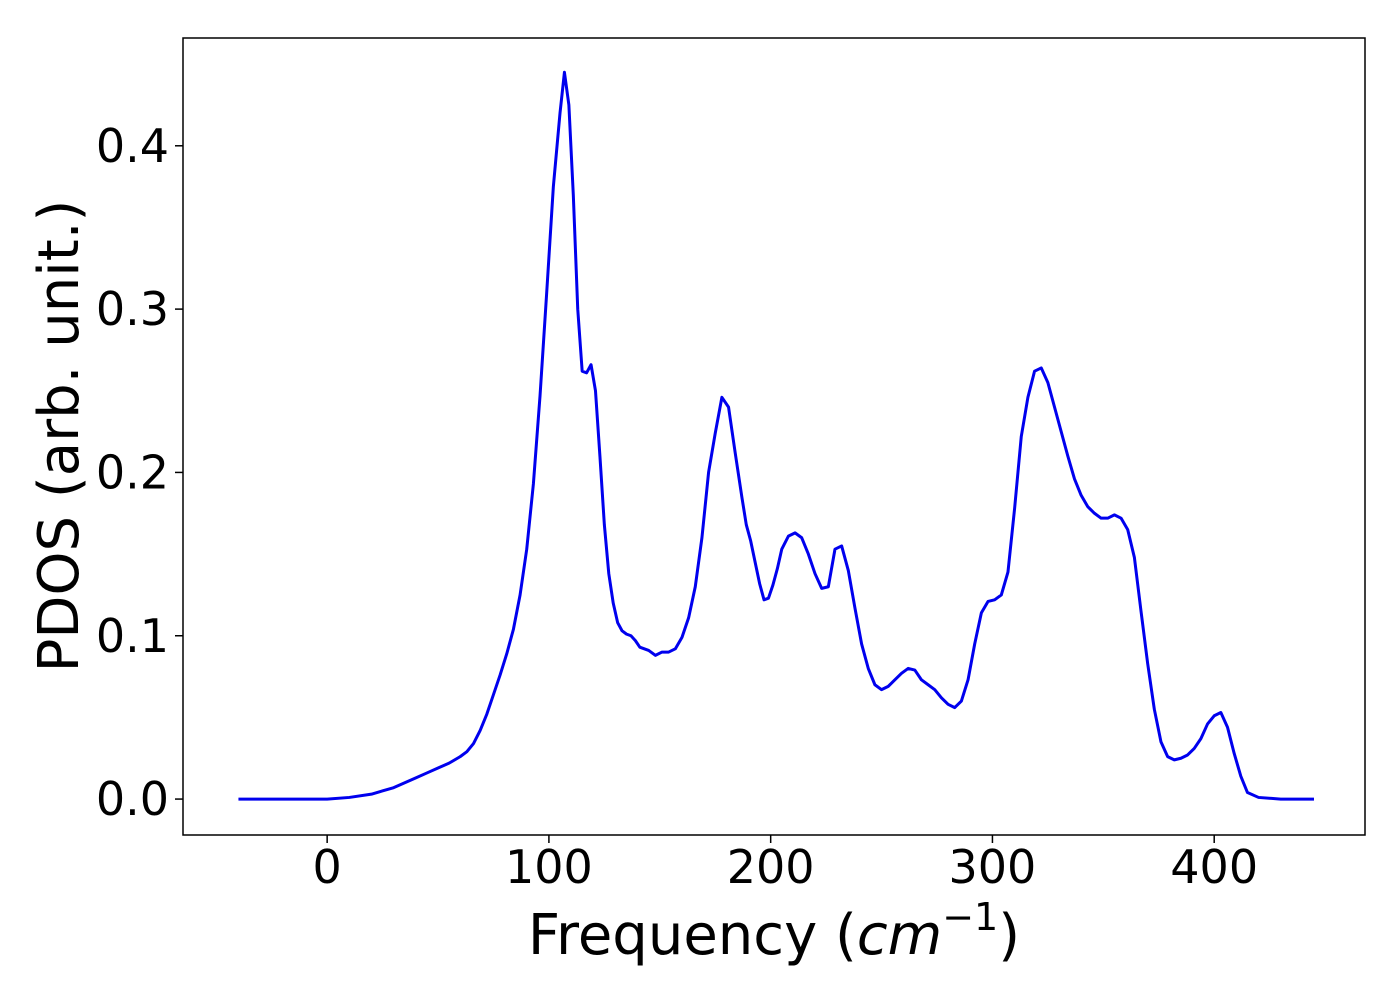 The width and height of the screenshot is (1400, 1000). I want to click on y-tick-label: 0.0, so click(132, 799).